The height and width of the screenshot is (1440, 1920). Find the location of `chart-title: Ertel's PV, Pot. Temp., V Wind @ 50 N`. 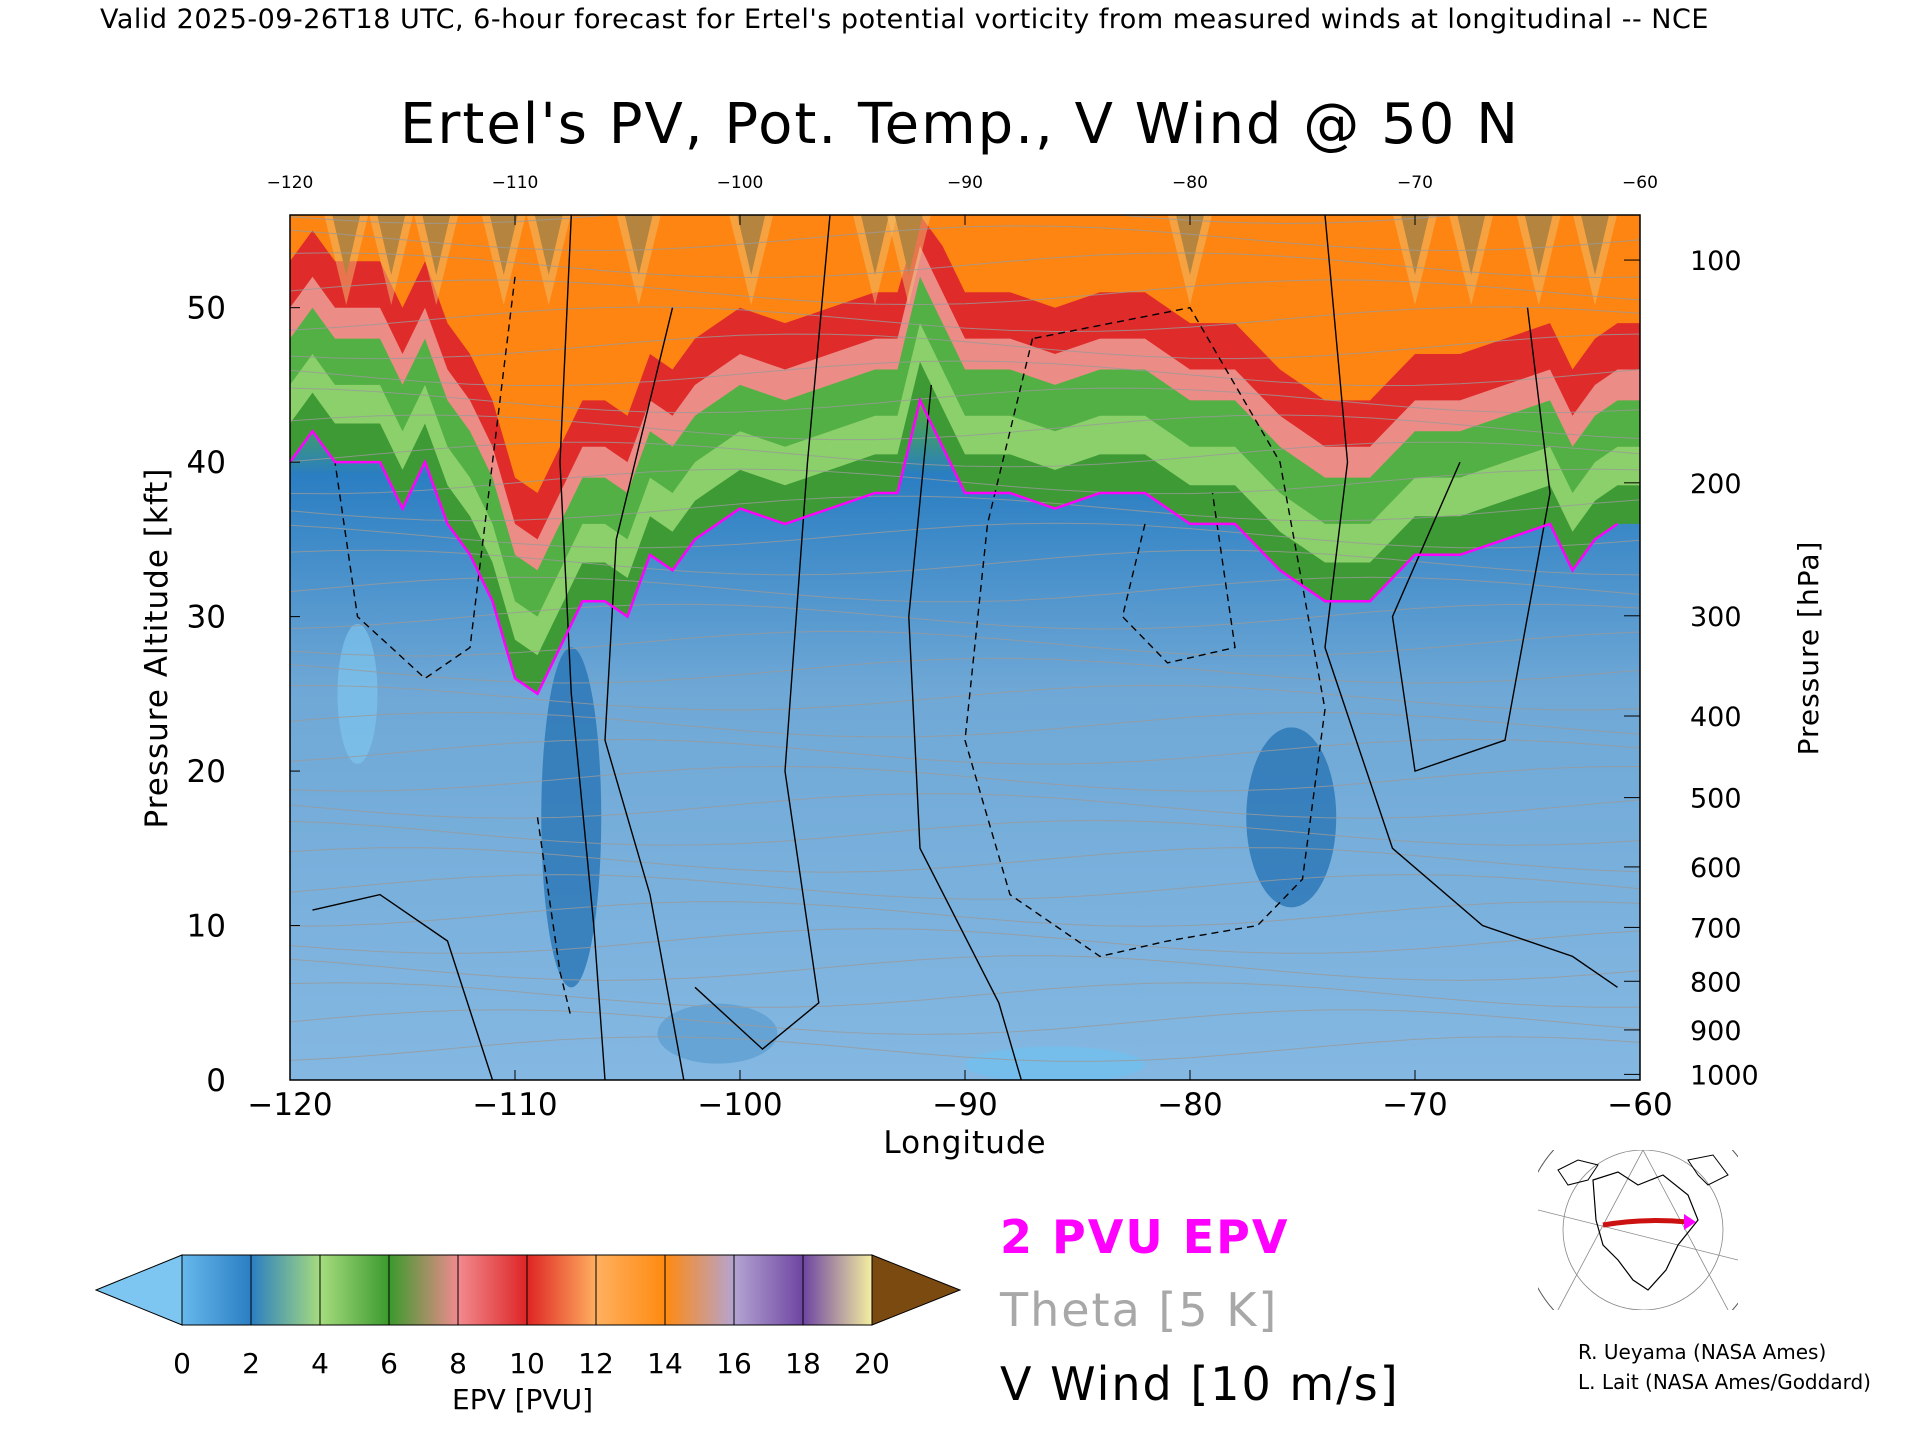

chart-title: Ertel's PV, Pot. Temp., V Wind @ 50 N is located at coordinates (960, 124).